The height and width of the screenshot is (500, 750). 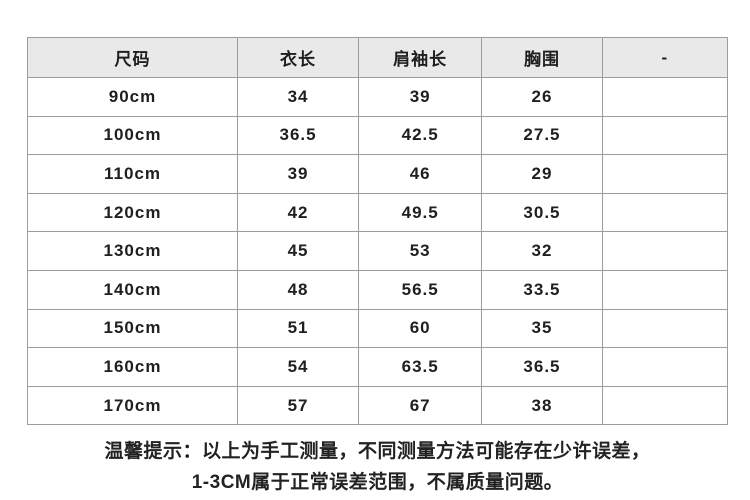 What do you see at coordinates (132, 289) in the screenshot?
I see `size-cell: 140cm` at bounding box center [132, 289].